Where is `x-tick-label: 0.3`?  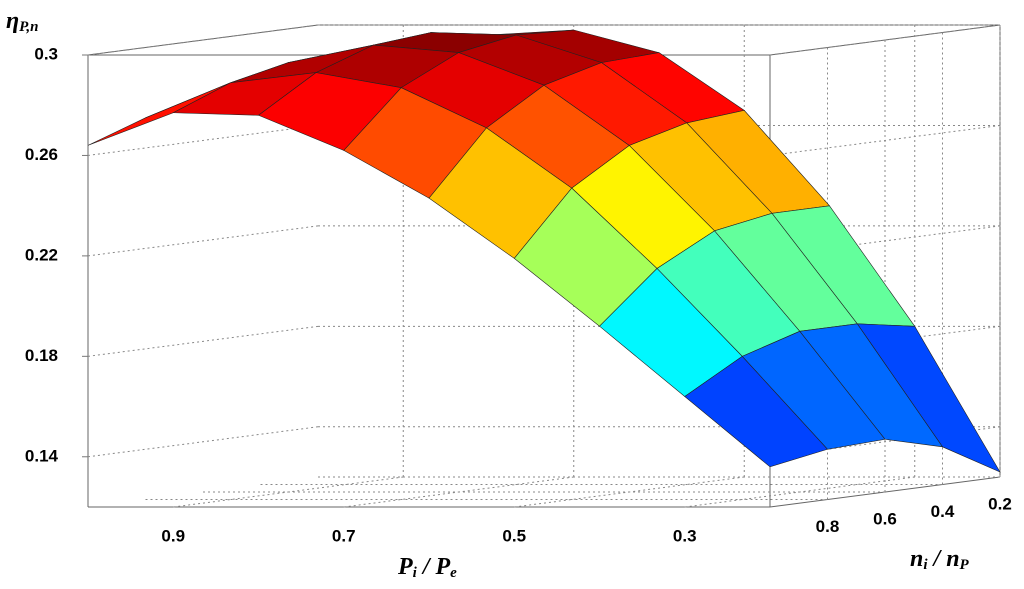
x-tick-label: 0.3 is located at coordinates (685, 535).